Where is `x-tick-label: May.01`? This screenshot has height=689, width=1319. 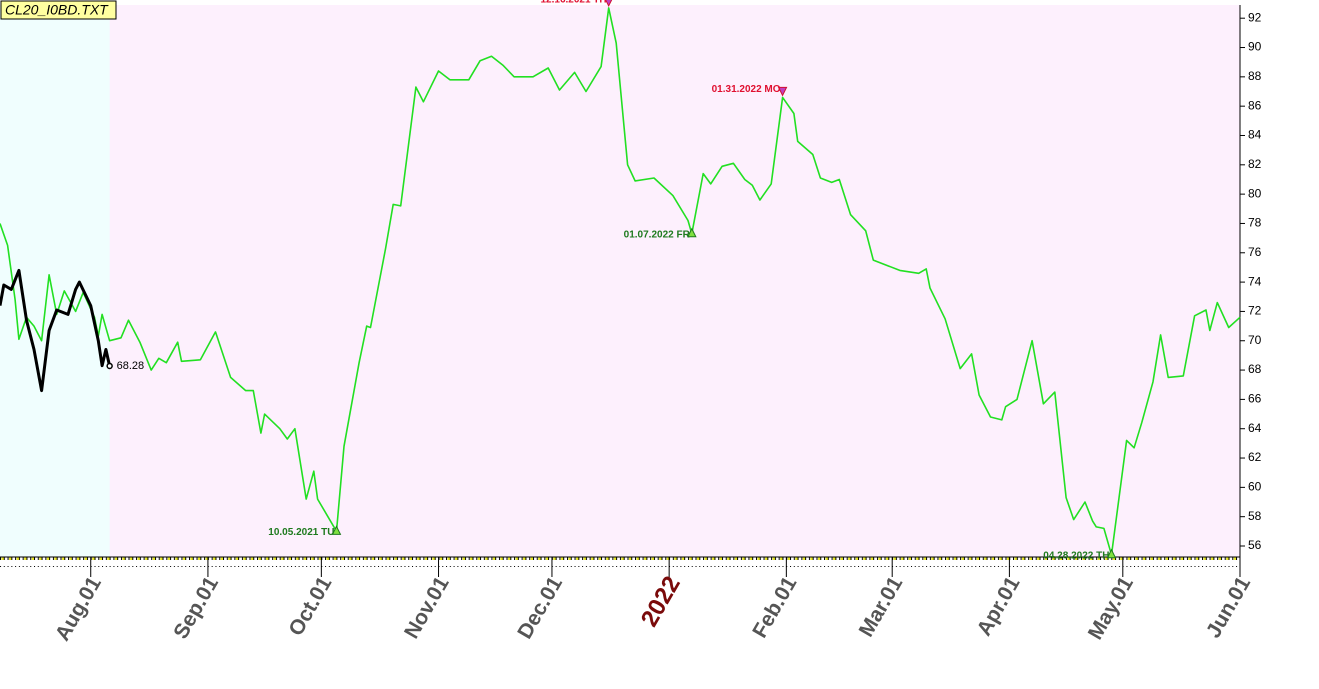
x-tick-label: May.01 is located at coordinates (1111, 608).